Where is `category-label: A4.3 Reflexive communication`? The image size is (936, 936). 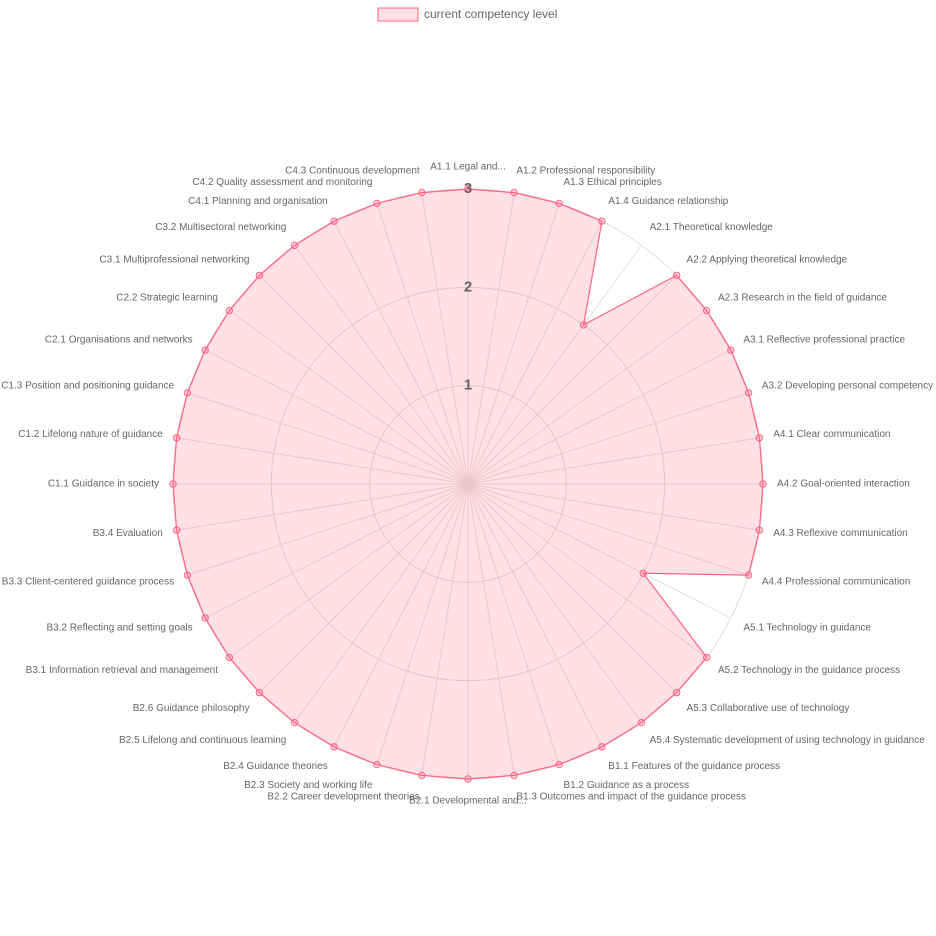
category-label: A4.3 Reflexive communication is located at coordinates (840, 533).